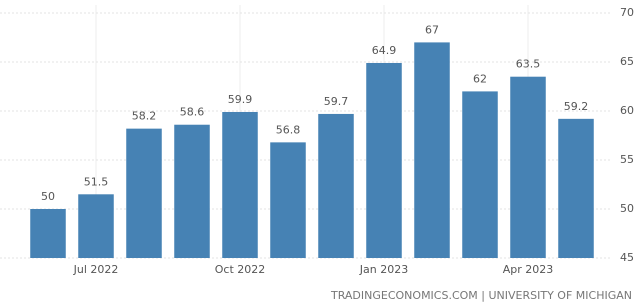 Image resolution: width=640 pixels, height=305 pixels. I want to click on y-tick-label: 60, so click(627, 110).